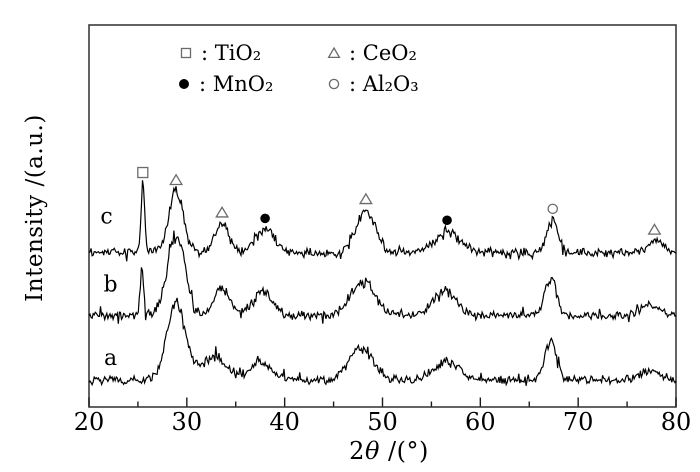  I want to click on x-tick-label-50: 50, so click(382, 422).